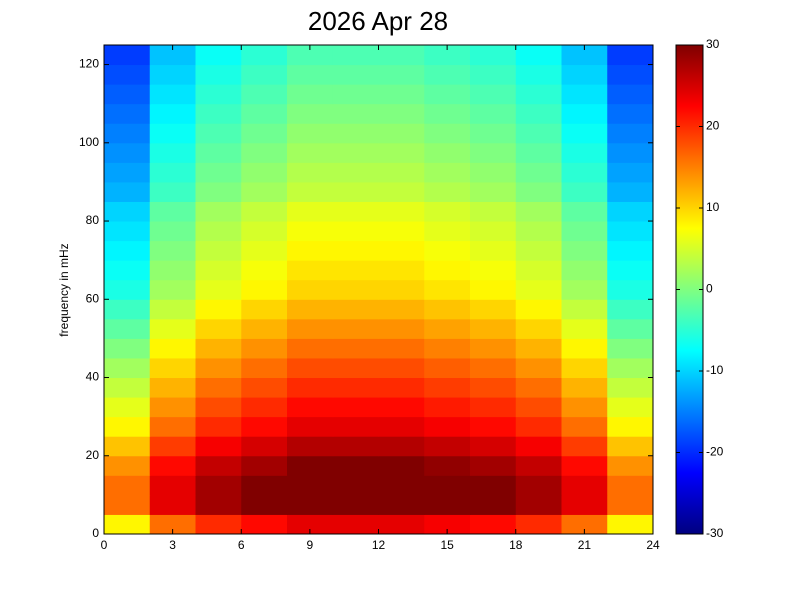 The image size is (801, 600). Describe the element at coordinates (689, 289) in the screenshot. I see `colorbar` at that location.